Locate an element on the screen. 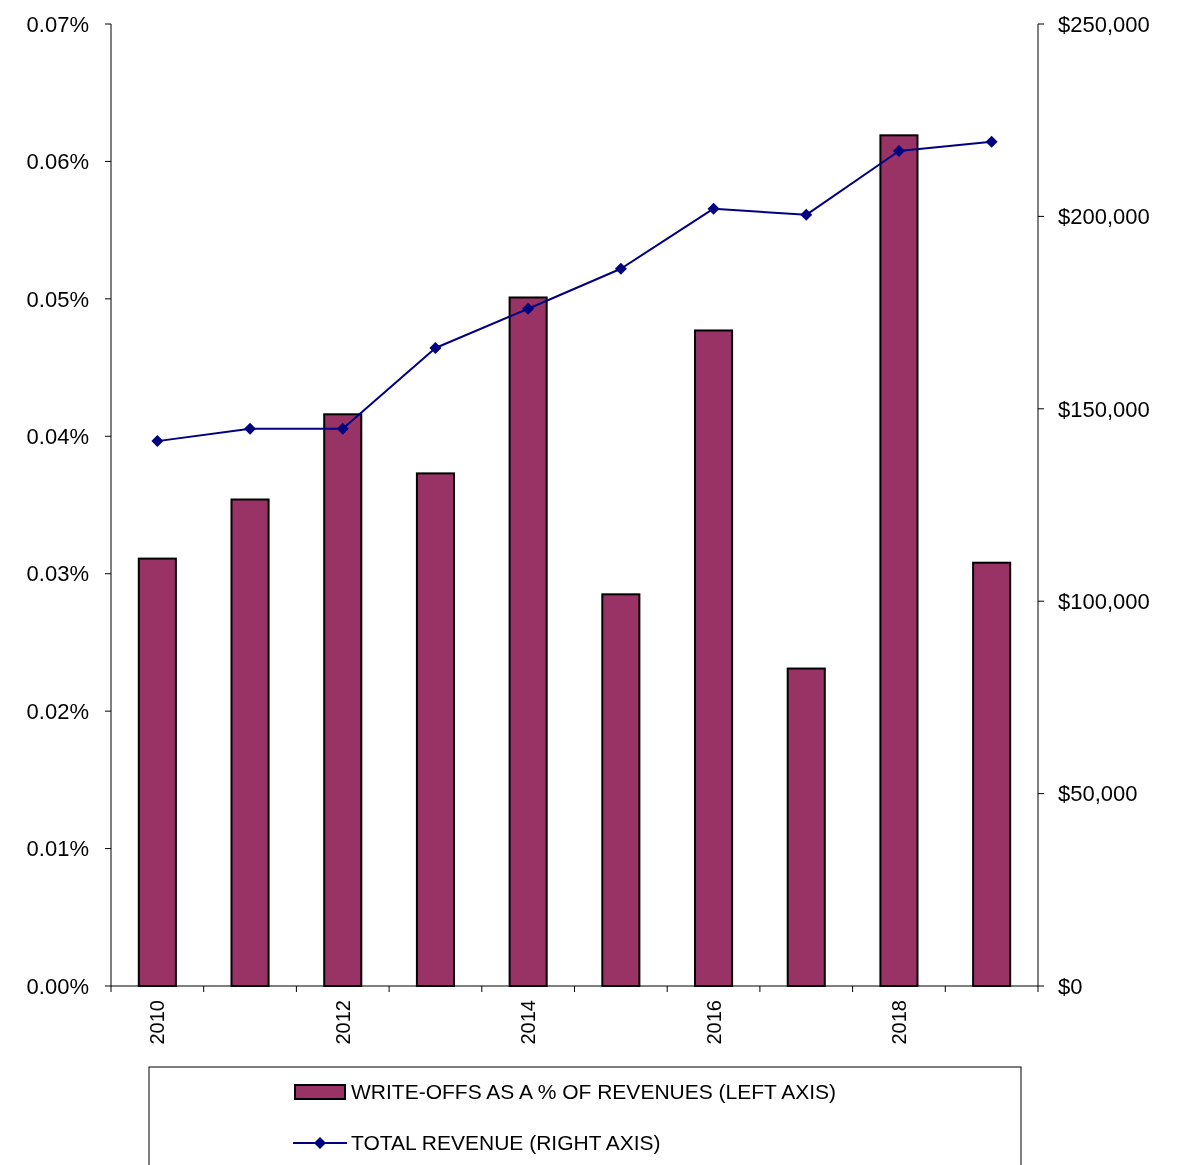 Image resolution: width=1182 pixels, height=1165 pixels. y2-tick-label: $100,000 is located at coordinates (1104, 601).